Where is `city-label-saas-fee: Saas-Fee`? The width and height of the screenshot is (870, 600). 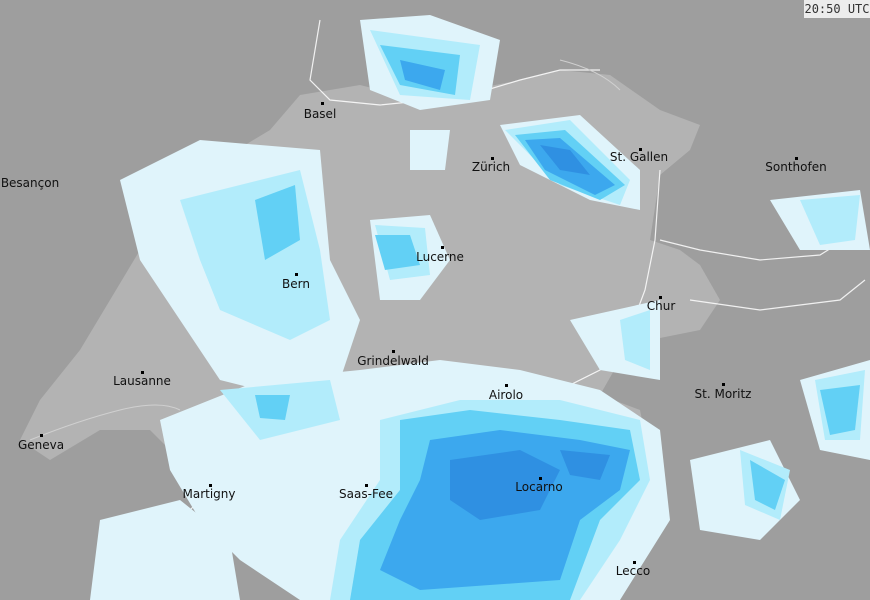
city-label-saas-fee: Saas-Fee is located at coordinates (366, 494).